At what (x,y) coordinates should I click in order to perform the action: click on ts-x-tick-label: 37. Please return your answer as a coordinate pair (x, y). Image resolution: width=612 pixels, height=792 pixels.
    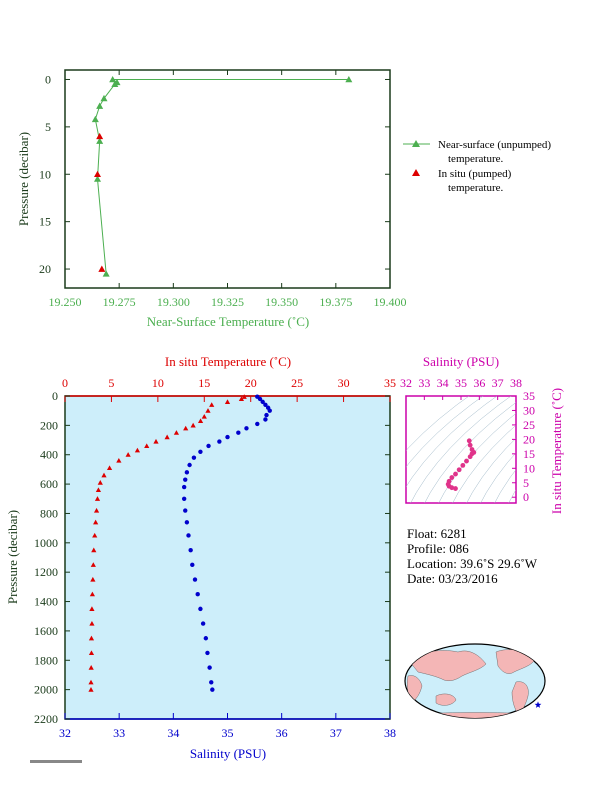
    Looking at the image, I should click on (498, 383).